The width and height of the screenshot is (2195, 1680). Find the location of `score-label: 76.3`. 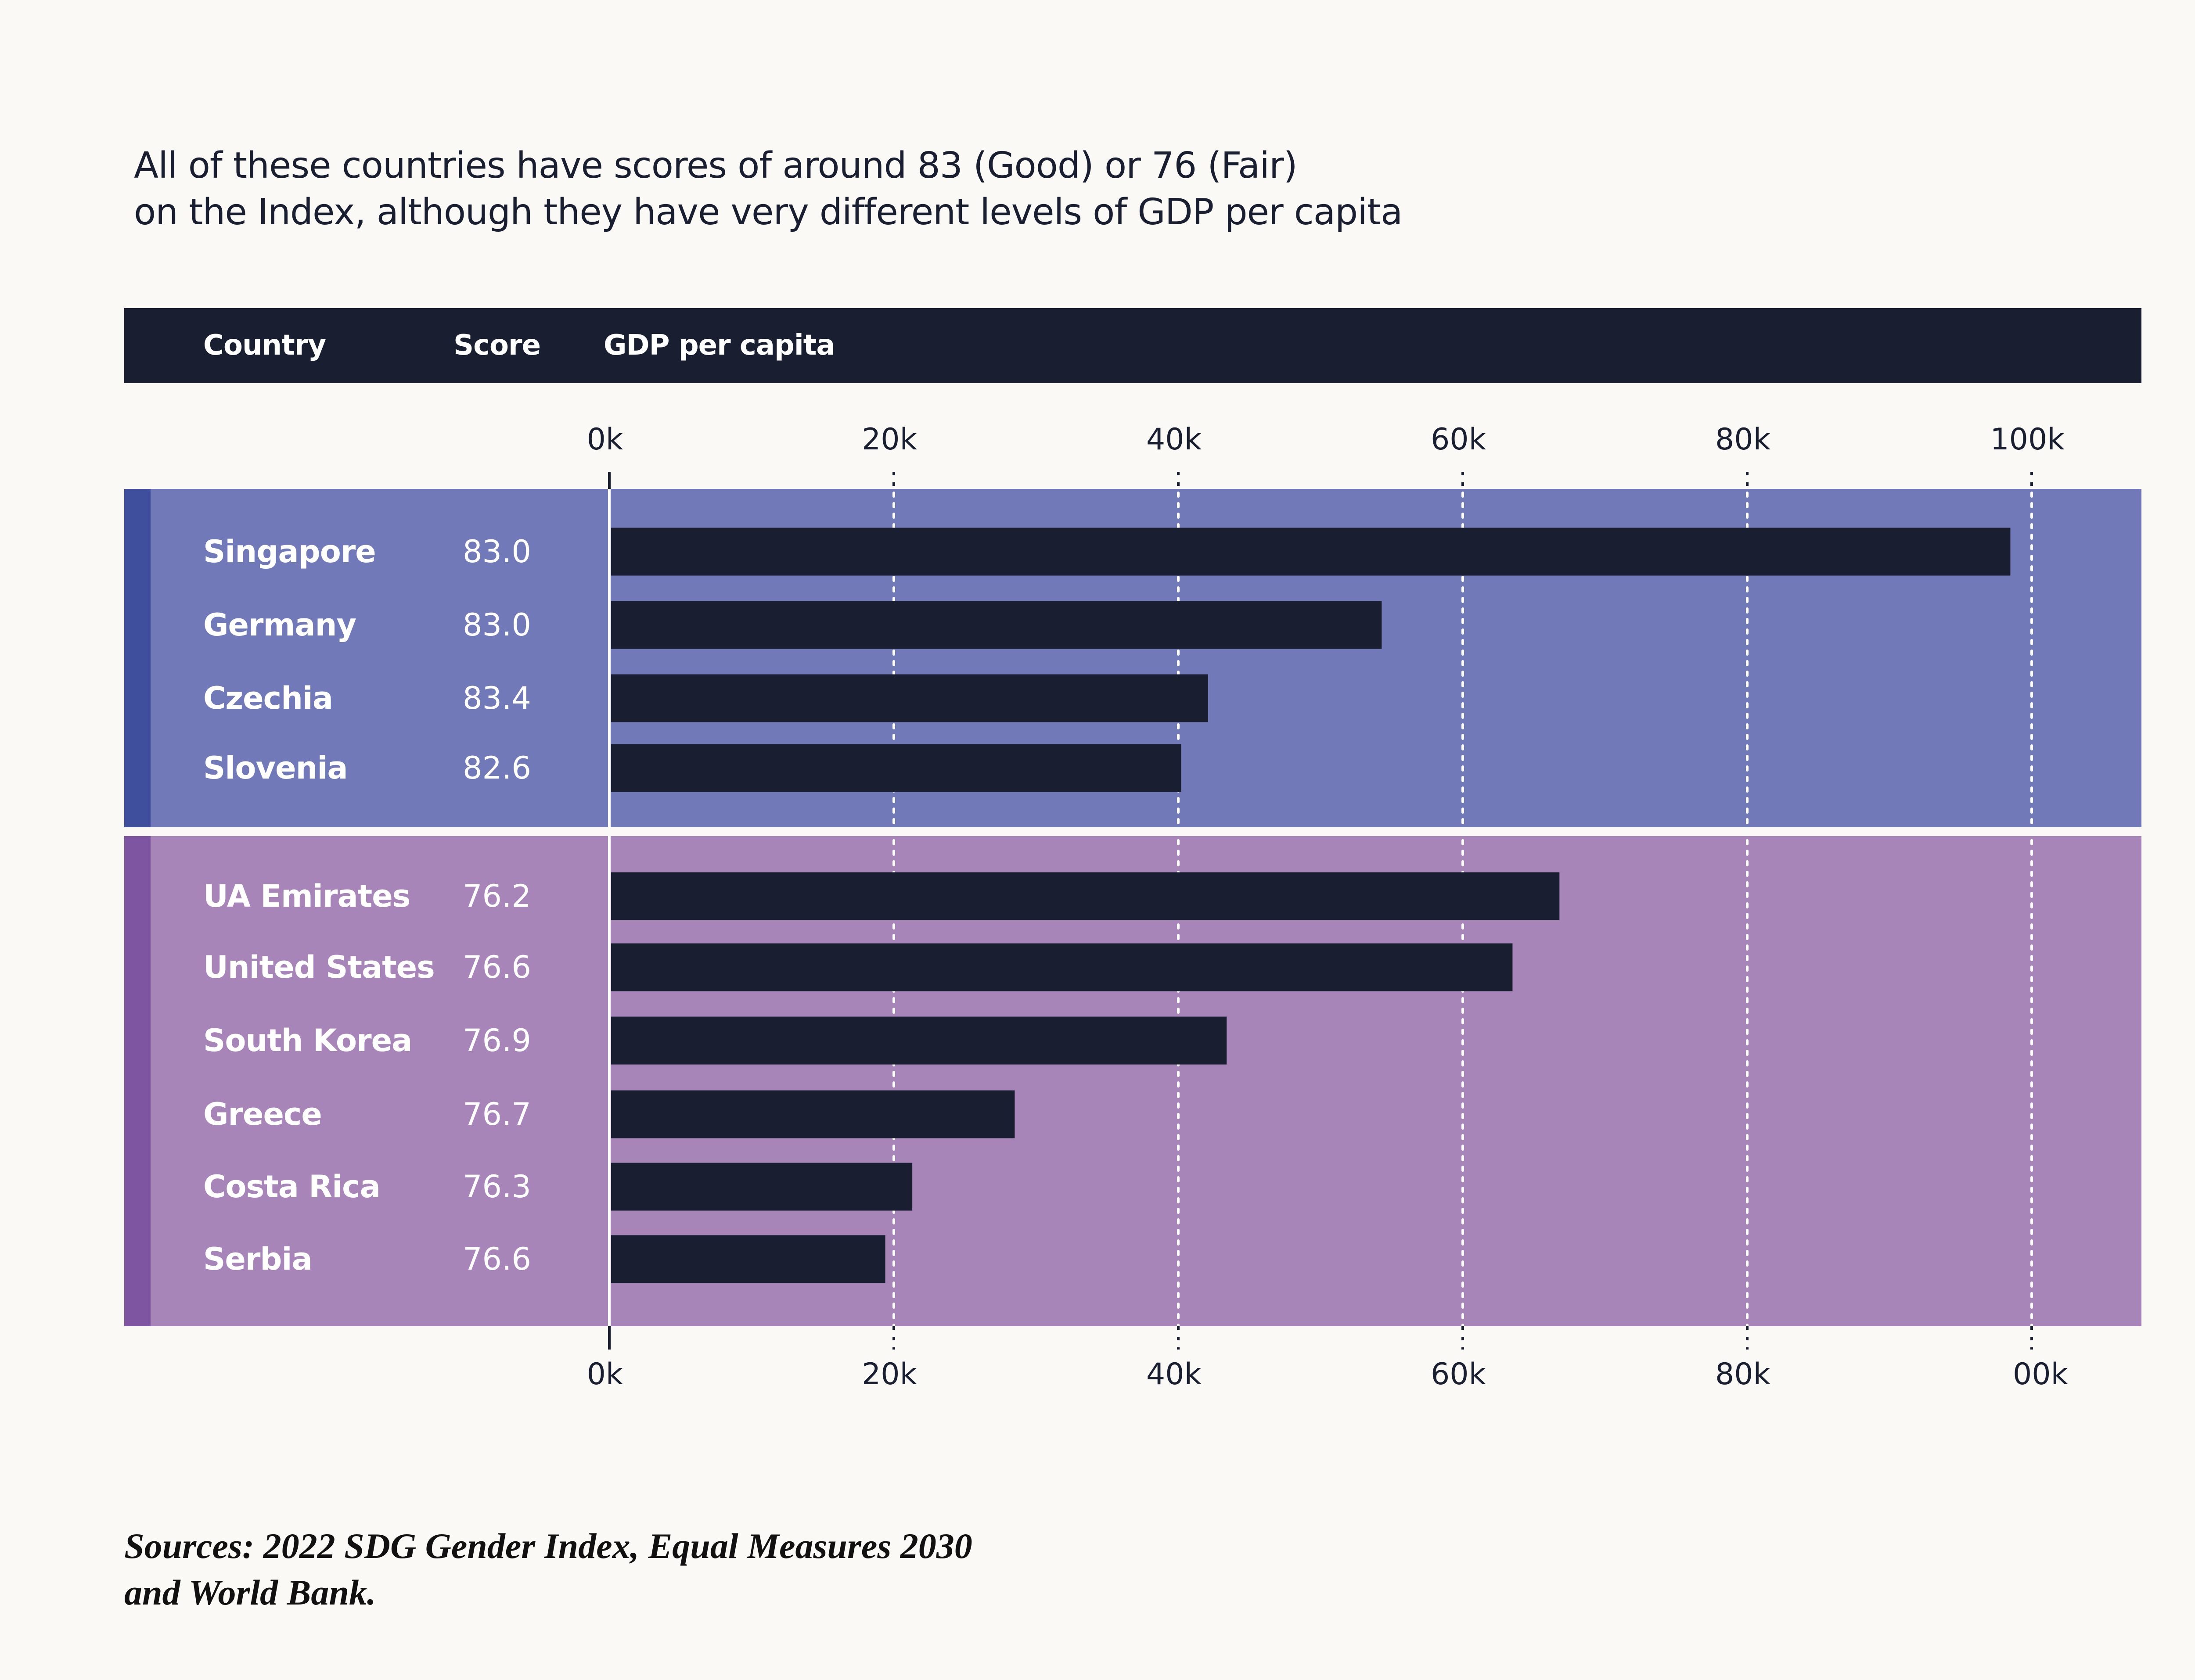

score-label: 76.3 is located at coordinates (497, 1187).